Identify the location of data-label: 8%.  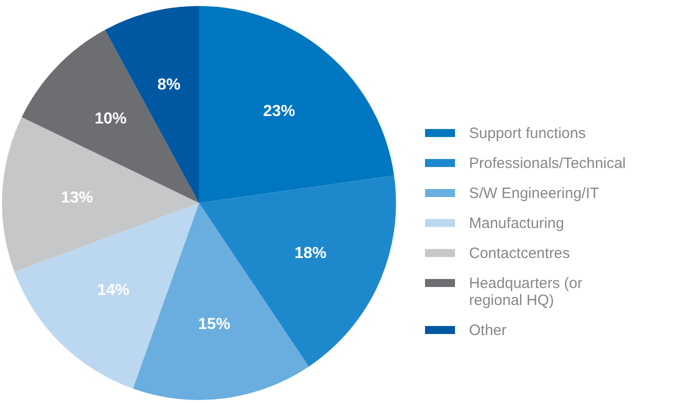
(168, 85).